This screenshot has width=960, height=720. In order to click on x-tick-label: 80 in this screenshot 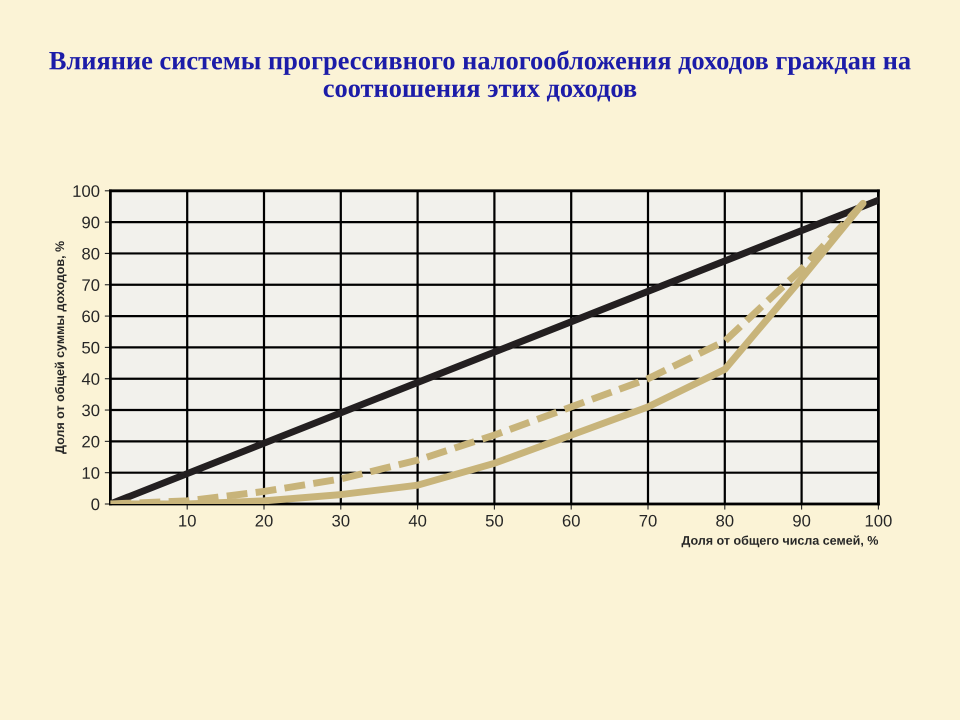, I will do `click(725, 520)`.